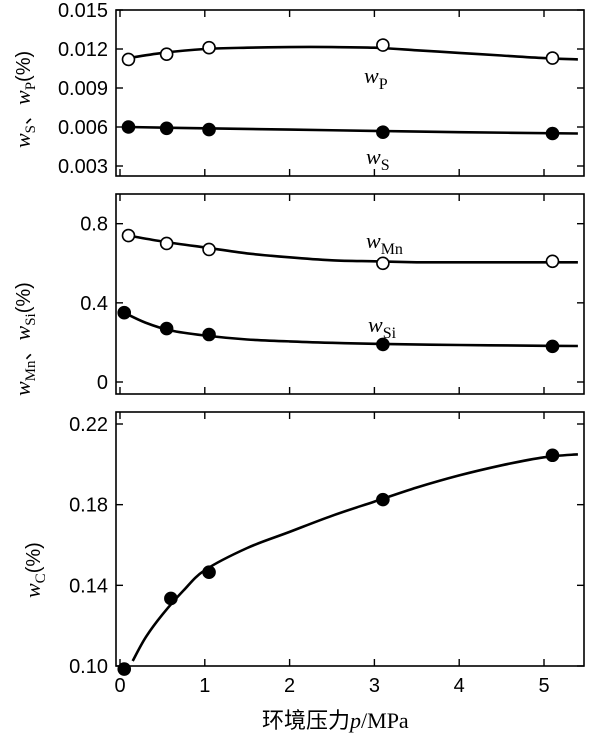 The image size is (592, 744). I want to click on x-tick-label: 3, so click(374, 686).